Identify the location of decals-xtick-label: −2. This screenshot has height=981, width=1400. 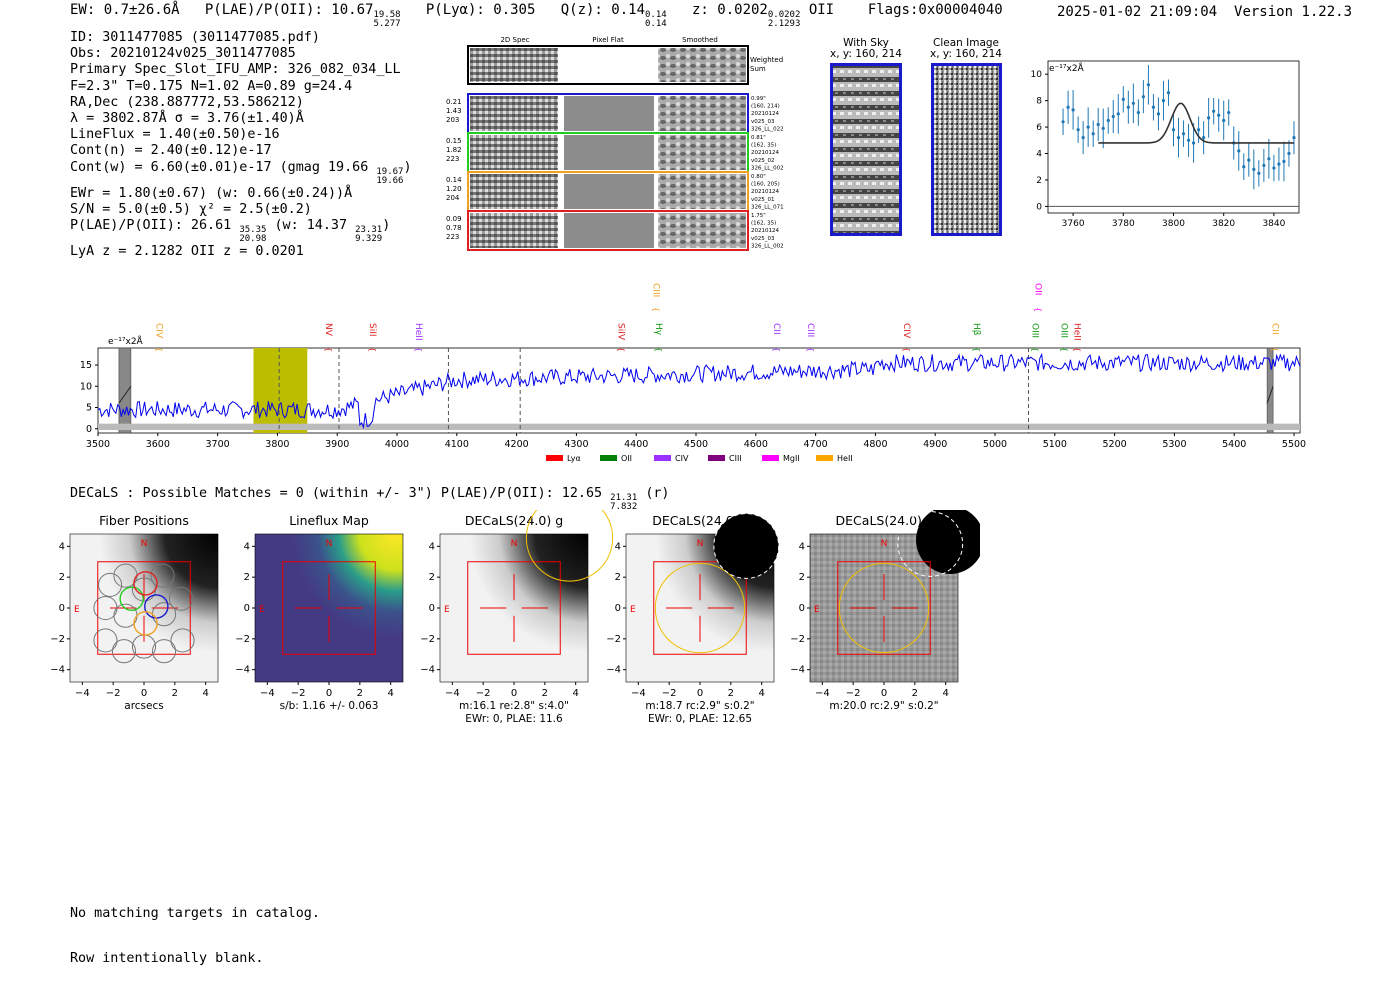
(113, 693).